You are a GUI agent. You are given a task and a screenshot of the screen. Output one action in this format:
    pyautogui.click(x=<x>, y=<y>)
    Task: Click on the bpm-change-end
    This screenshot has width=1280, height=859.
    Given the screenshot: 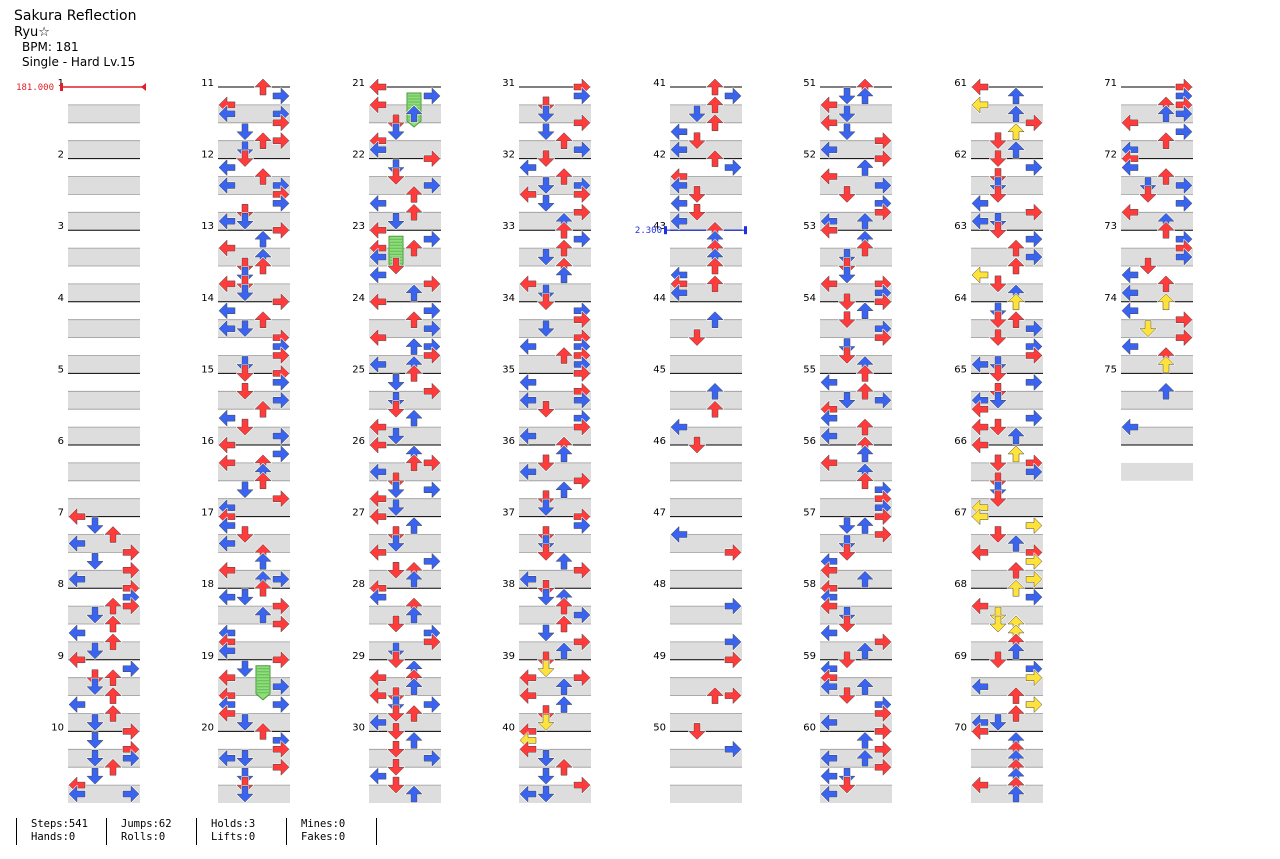 What is the action you would take?
    pyautogui.click(x=143, y=87)
    